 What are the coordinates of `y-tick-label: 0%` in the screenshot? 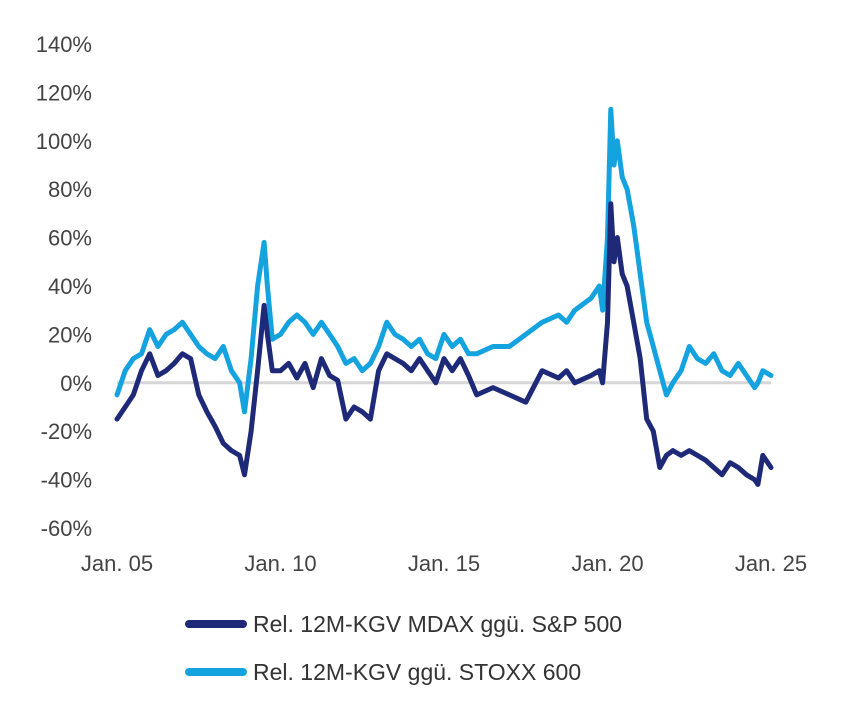 It's located at (76, 383).